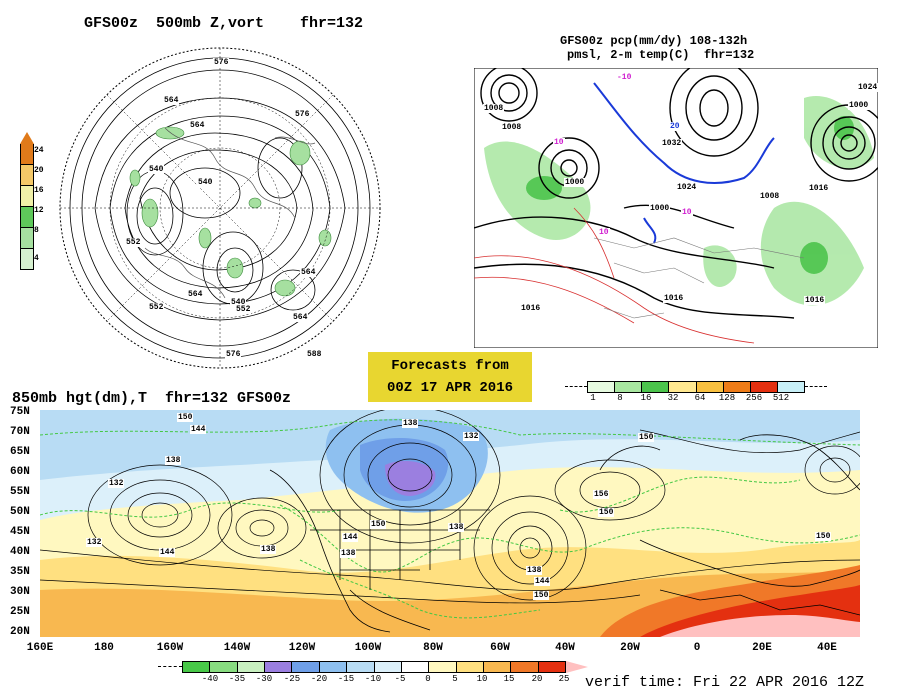  I want to click on temp-colorbar-label: -20, so click(319, 679).